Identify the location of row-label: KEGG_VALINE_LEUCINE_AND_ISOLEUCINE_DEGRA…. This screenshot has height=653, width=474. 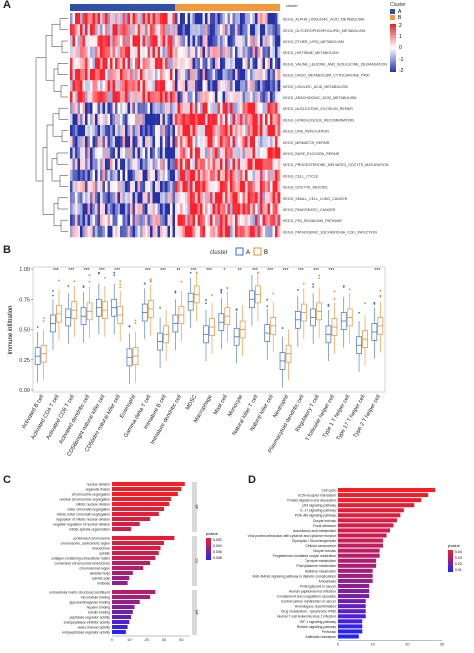
(335, 64).